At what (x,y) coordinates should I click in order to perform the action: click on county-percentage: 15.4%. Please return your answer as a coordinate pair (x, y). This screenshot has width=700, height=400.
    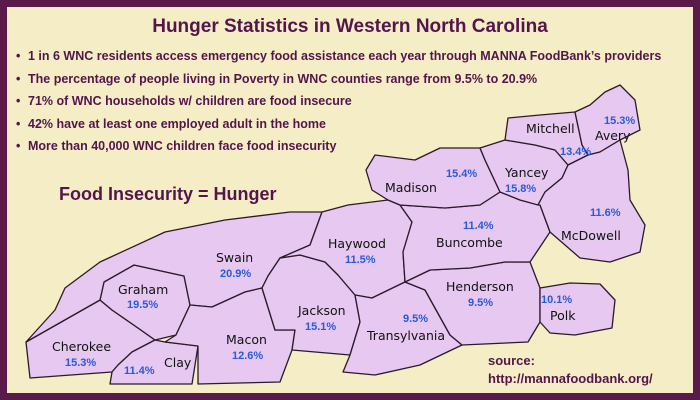
    Looking at the image, I should click on (461, 174).